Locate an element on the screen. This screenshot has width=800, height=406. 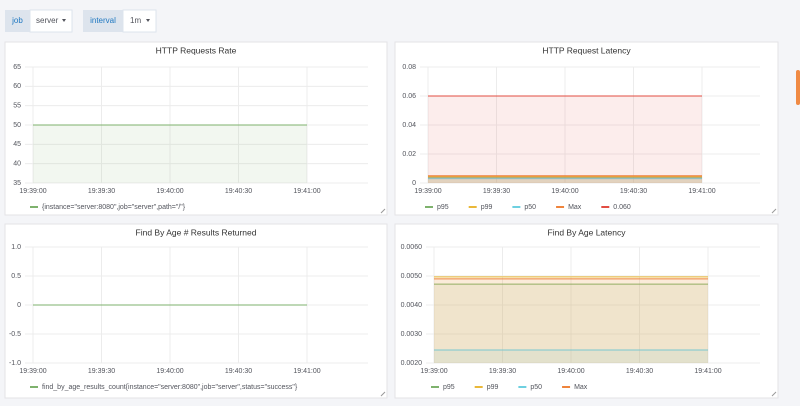
y-tick-label: 35 is located at coordinates (17, 183).